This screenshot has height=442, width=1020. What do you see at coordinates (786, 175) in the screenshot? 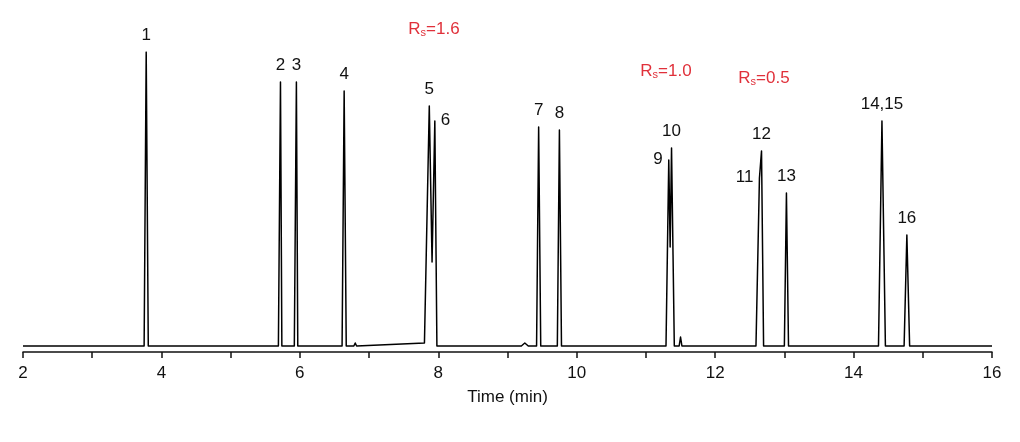
I see `annotation: 13` at bounding box center [786, 175].